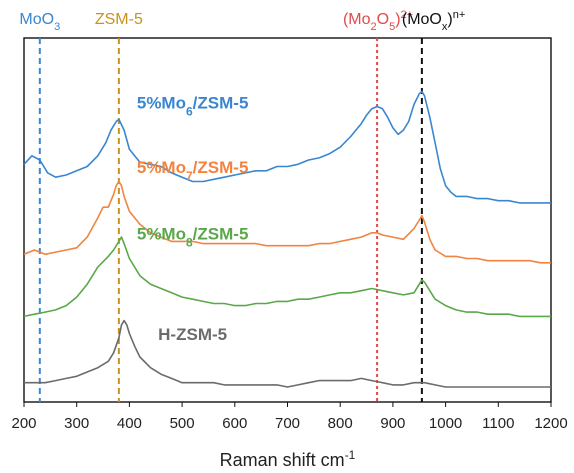  What do you see at coordinates (288, 459) in the screenshot?
I see `x-axis-title: Raman shift cm-1` at bounding box center [288, 459].